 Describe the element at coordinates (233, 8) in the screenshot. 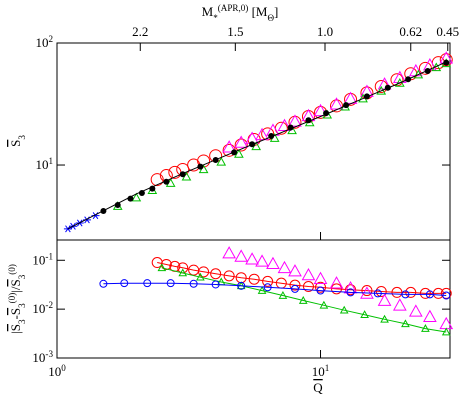

I see `label-part: (APR,0)` at that location.